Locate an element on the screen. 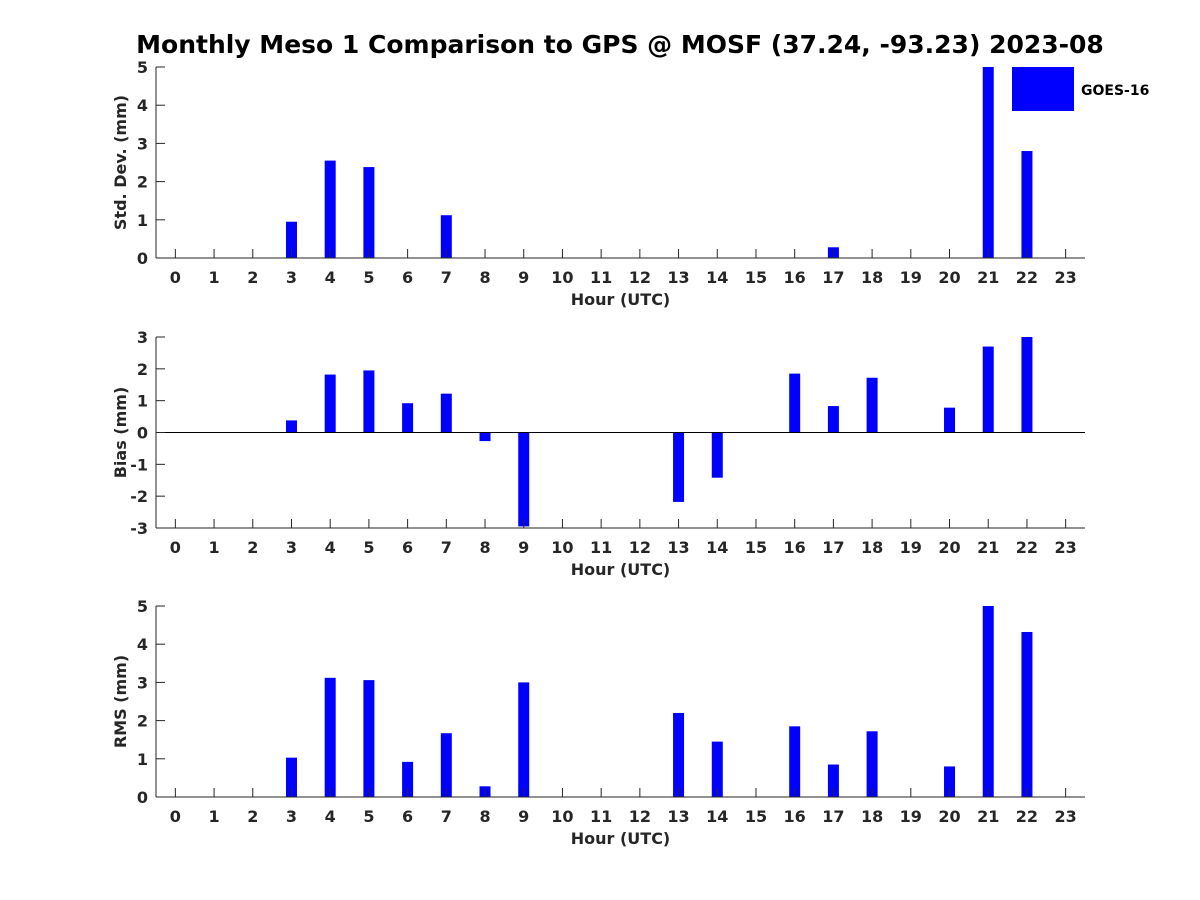 Image resolution: width=1200 pixels, height=900 pixels. x-tick-label-rms-12: 12 is located at coordinates (640, 816).